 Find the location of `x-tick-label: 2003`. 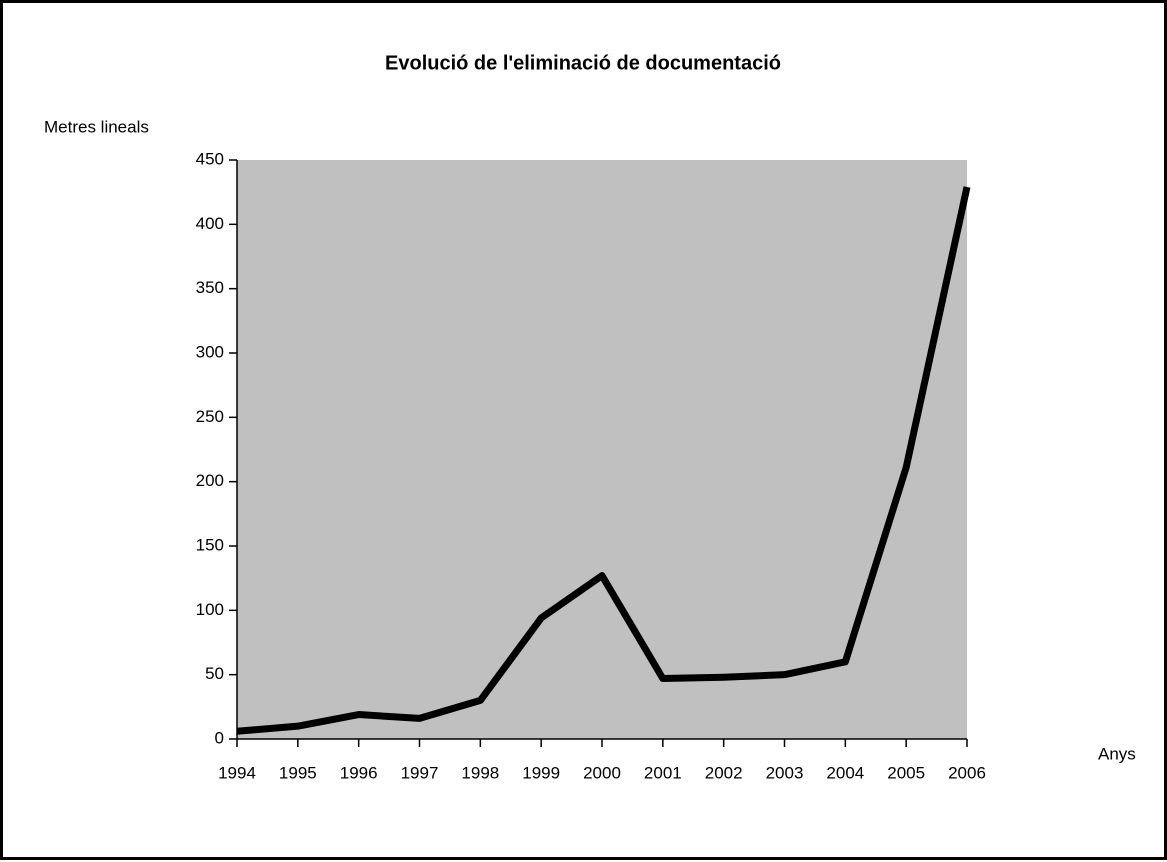

x-tick-label: 2003 is located at coordinates (785, 772).